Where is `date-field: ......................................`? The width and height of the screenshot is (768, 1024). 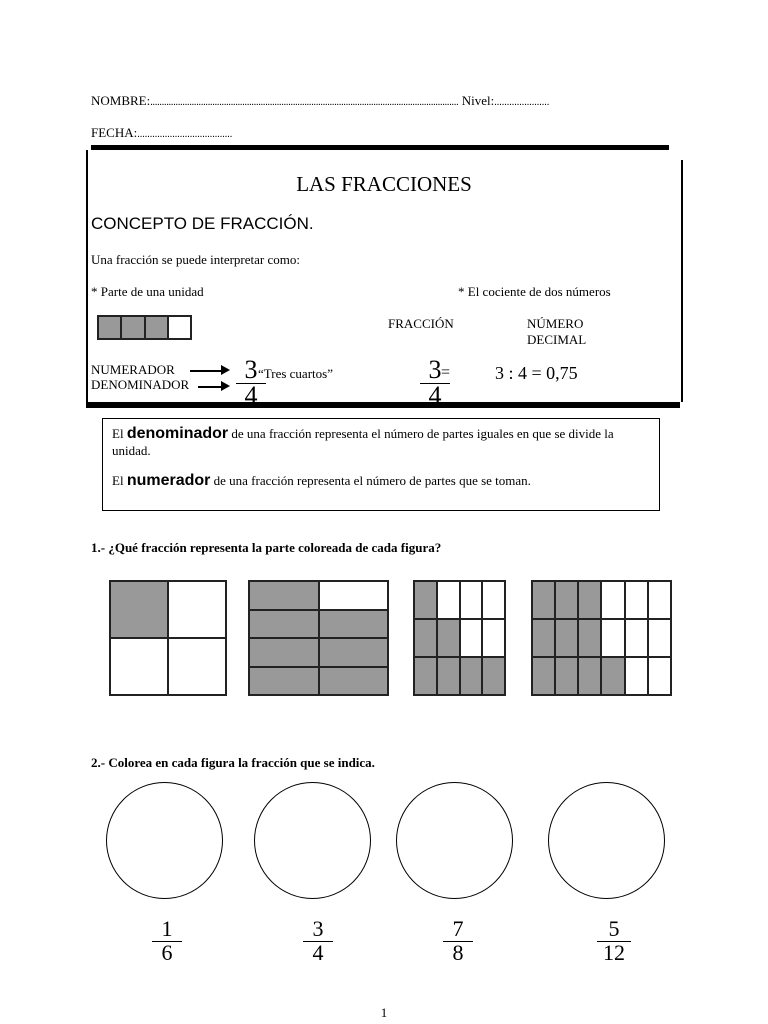
date-field: ...................................... is located at coordinates (185, 134).